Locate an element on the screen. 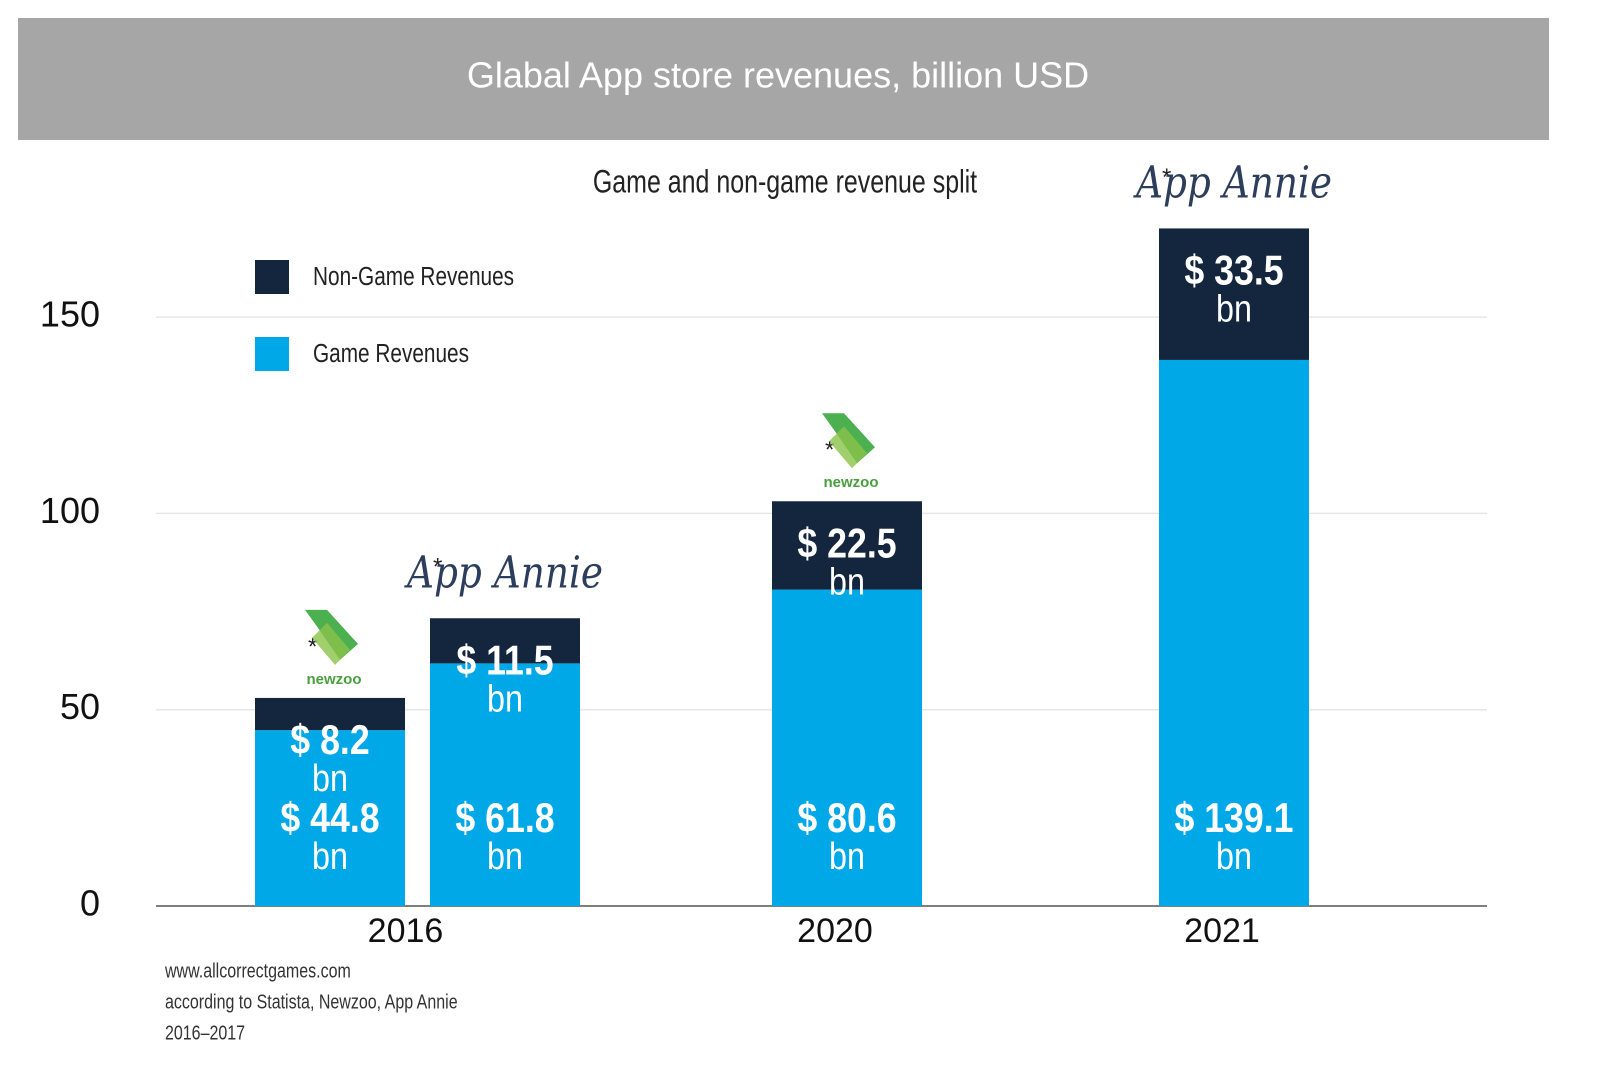 Image resolution: width=1600 pixels, height=1088 pixels. value-label: $ 139.1 is located at coordinates (1233, 818).